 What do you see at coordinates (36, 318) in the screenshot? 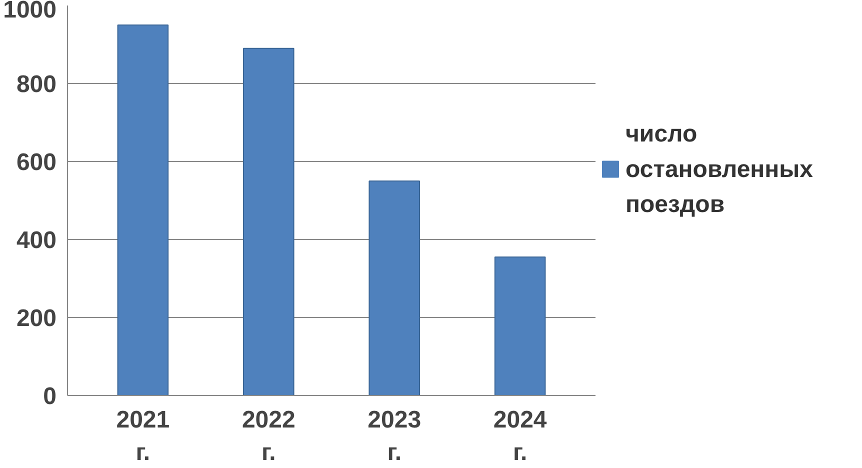
I see `y-tick-label: 200` at bounding box center [36, 318].